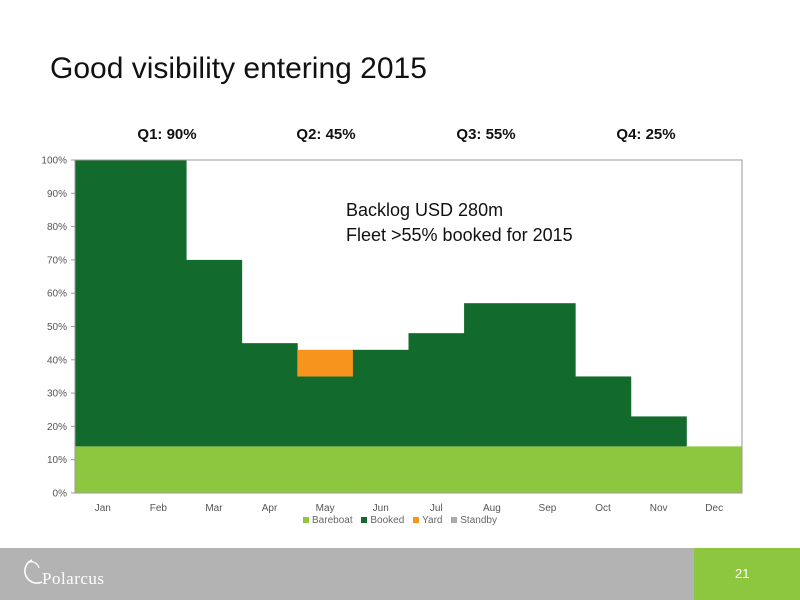  What do you see at coordinates (714, 469) in the screenshot?
I see `bar-bareboat-dec` at bounding box center [714, 469].